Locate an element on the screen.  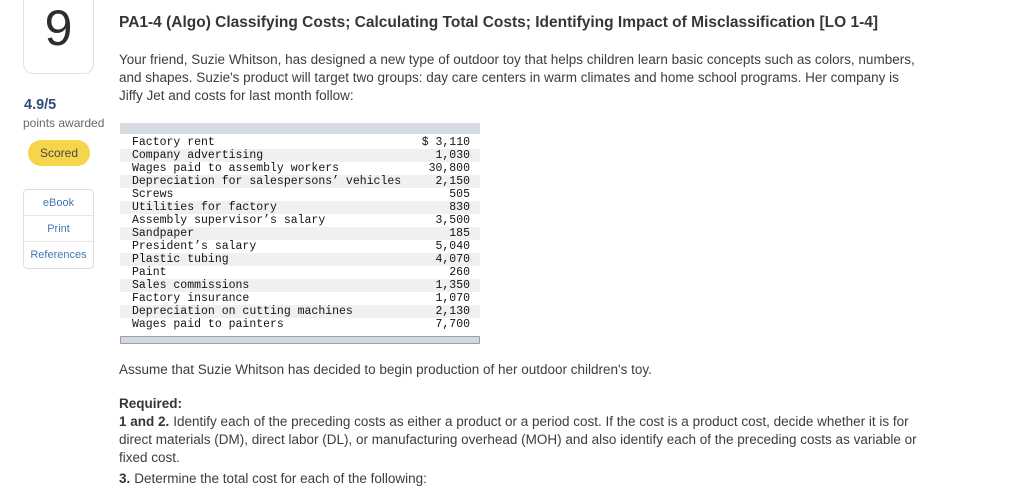
status-badge: Scored is located at coordinates (59, 153).